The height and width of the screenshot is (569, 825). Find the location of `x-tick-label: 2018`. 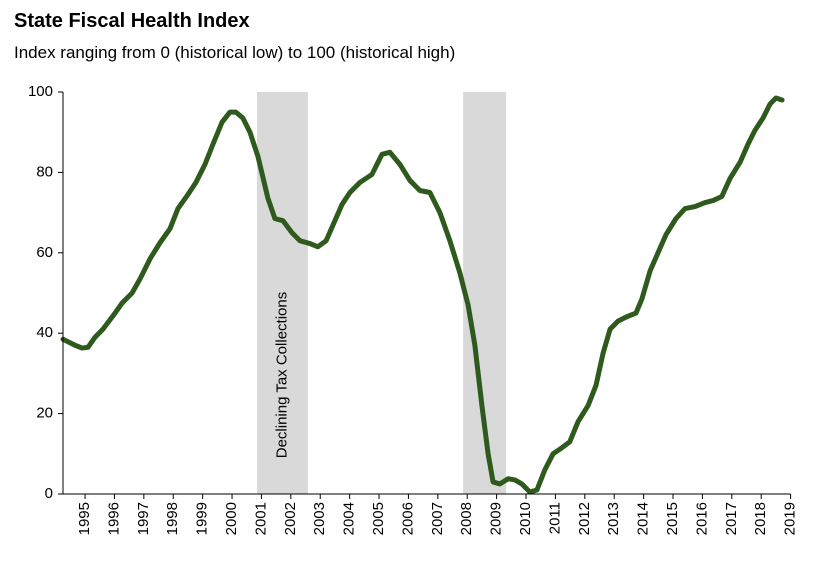

x-tick-label: 2018 is located at coordinates (760, 518).